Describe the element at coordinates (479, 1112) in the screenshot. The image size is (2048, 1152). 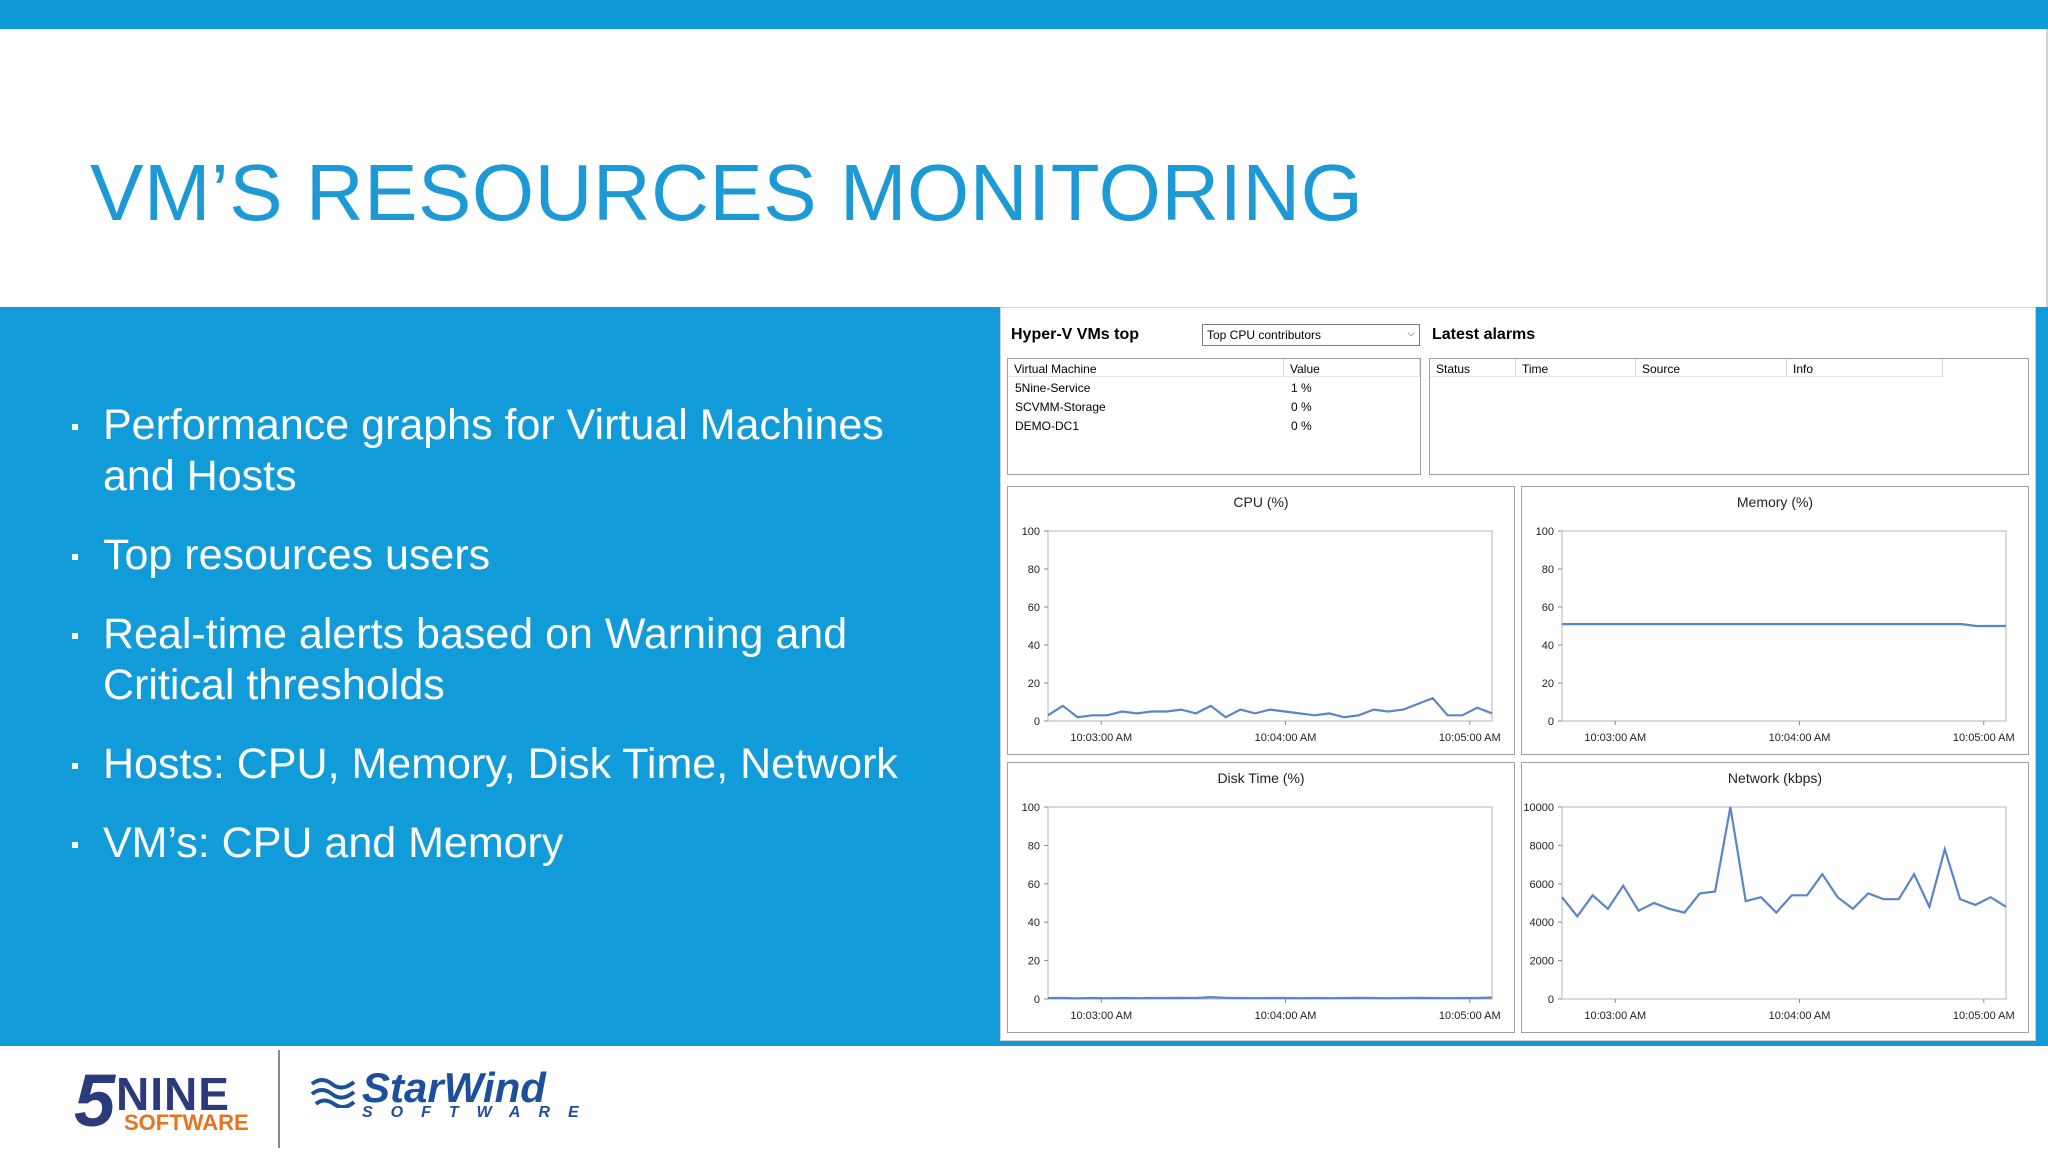
I see `starwind-subtitle: SOFTWARE` at that location.